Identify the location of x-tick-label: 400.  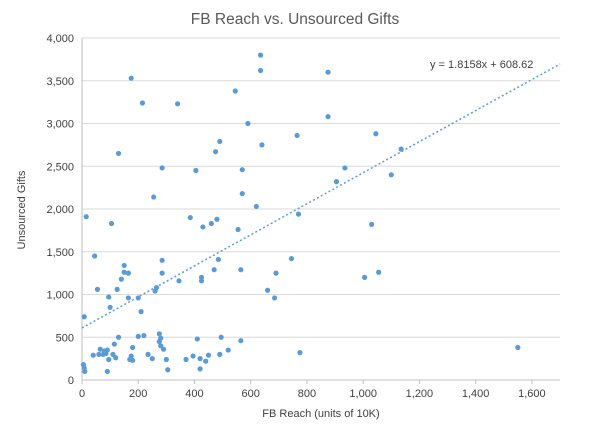
(194, 394).